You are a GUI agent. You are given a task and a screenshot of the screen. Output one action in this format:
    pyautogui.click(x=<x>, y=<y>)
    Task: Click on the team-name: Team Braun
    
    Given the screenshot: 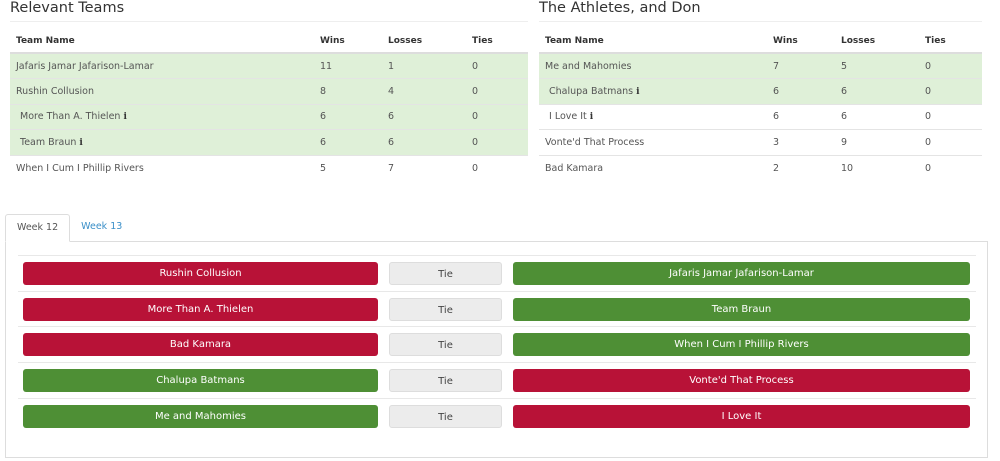 What is the action you would take?
    pyautogui.click(x=48, y=143)
    